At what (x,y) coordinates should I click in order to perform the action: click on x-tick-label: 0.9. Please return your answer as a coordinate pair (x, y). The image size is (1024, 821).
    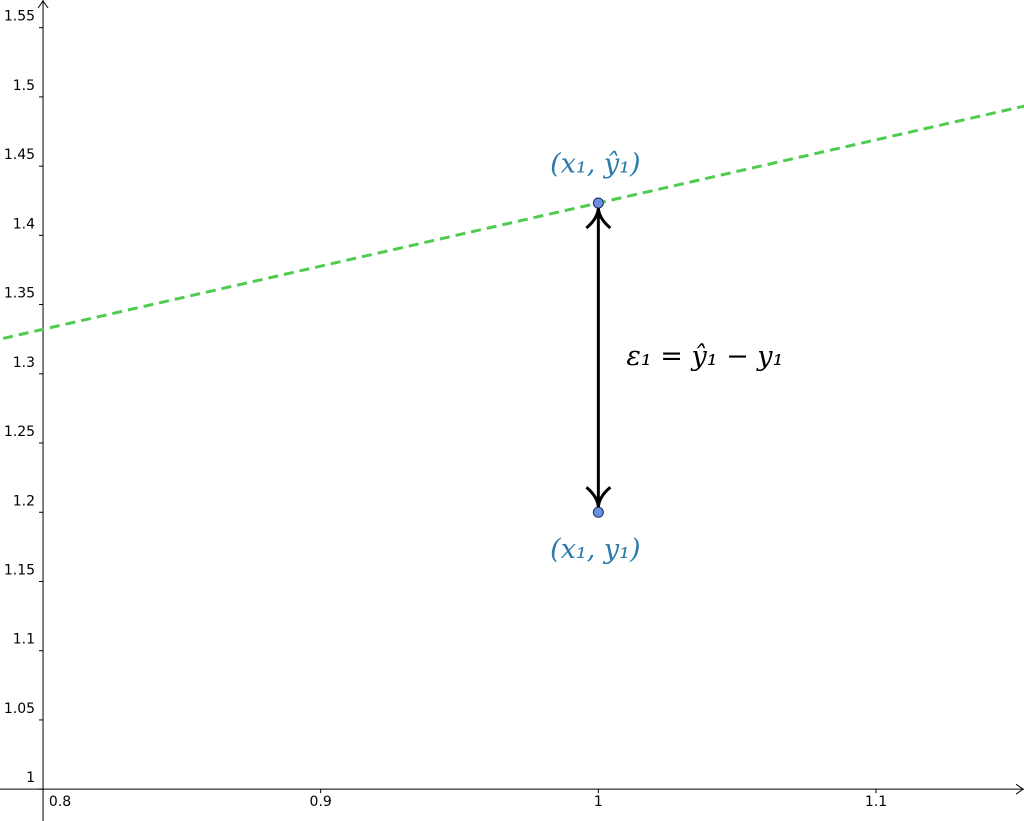
    Looking at the image, I should click on (321, 802).